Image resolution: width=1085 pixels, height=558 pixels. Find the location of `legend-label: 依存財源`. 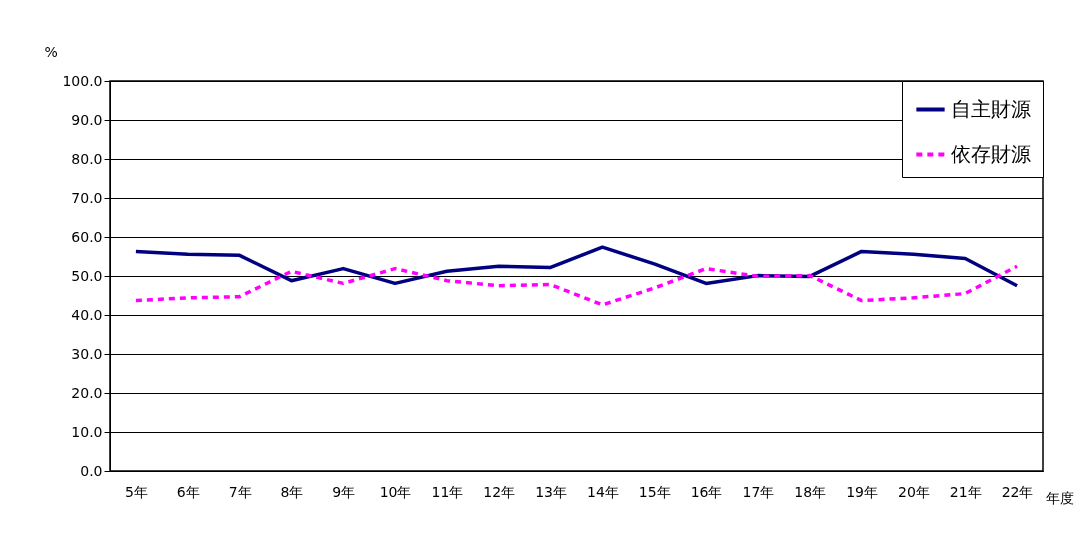

legend-label: 依存財源 is located at coordinates (991, 153).